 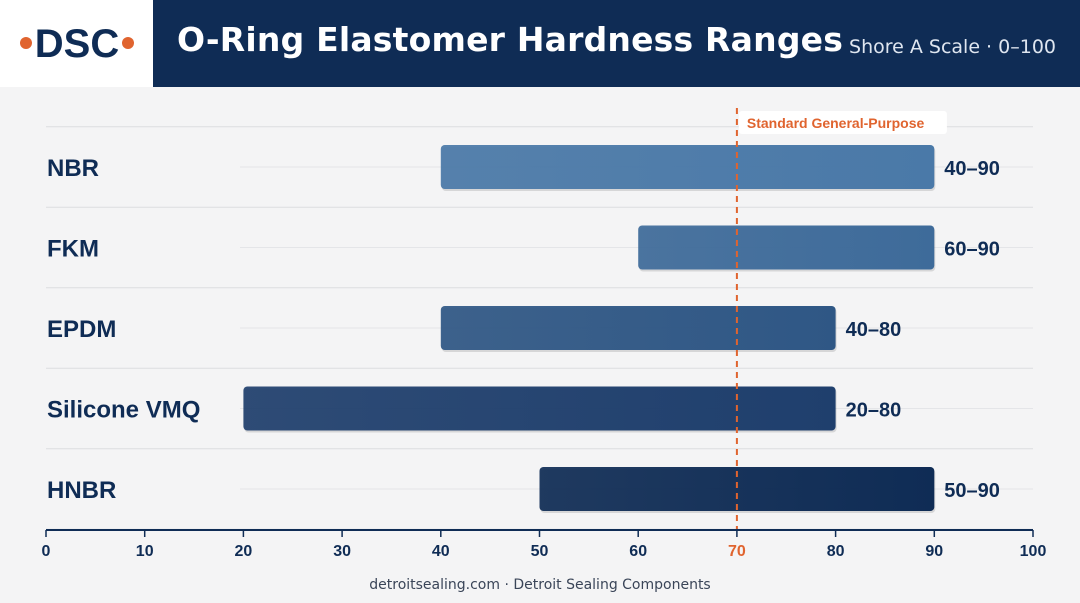 What do you see at coordinates (952, 47) in the screenshot?
I see `chart-subtitle: Shore A Scale · 0–100` at bounding box center [952, 47].